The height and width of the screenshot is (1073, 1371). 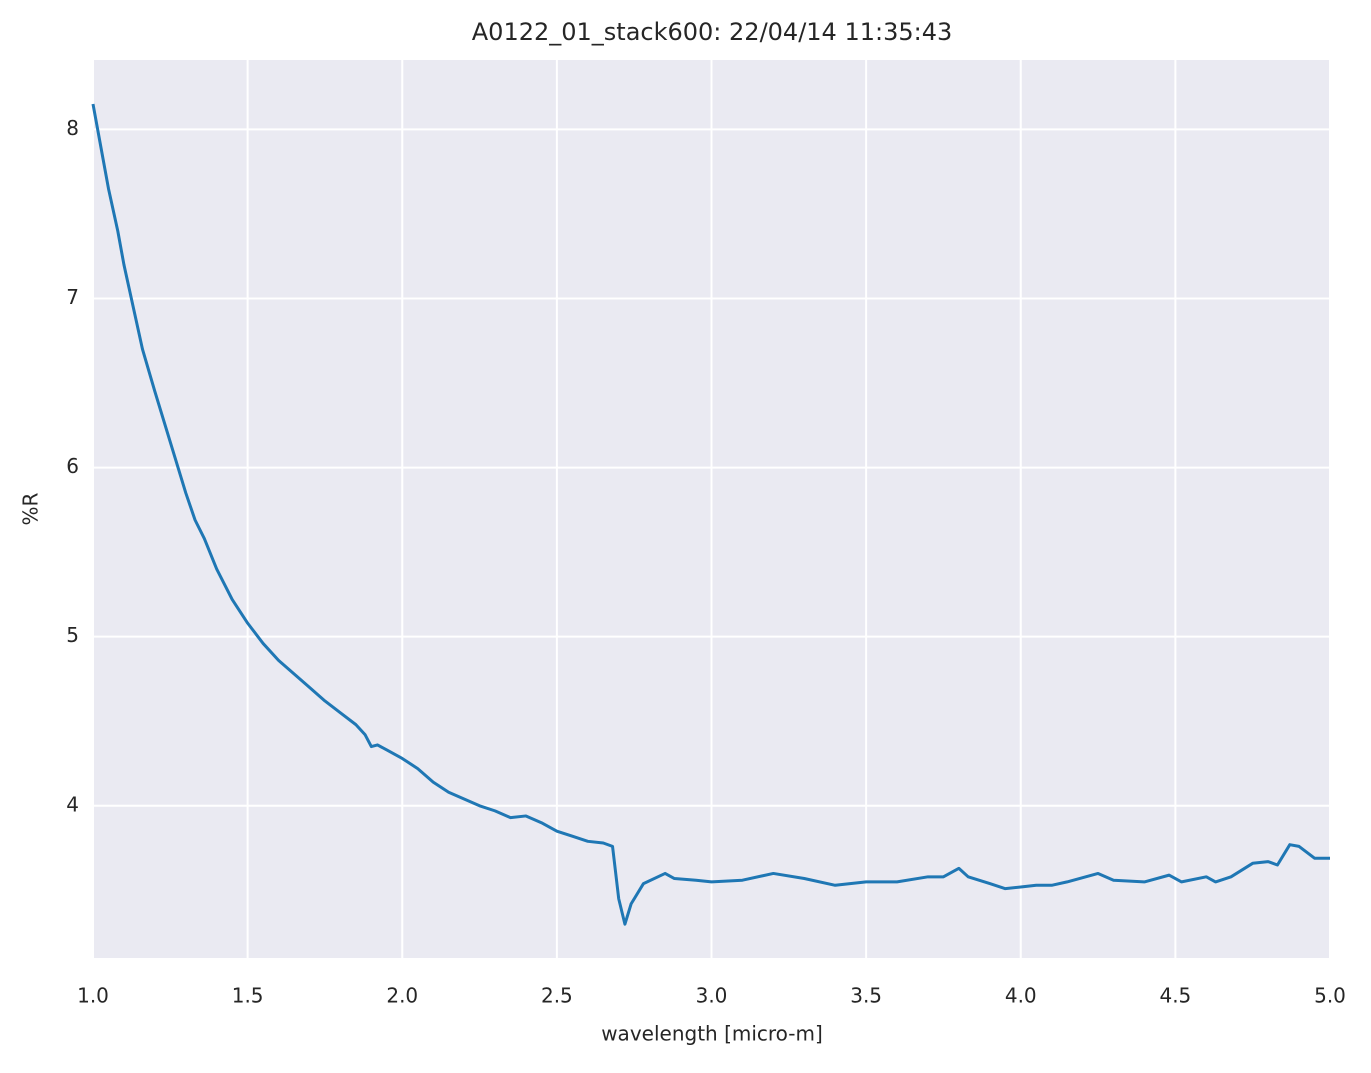 What do you see at coordinates (1021, 996) in the screenshot?
I see `x-tick-label: 4.0` at bounding box center [1021, 996].